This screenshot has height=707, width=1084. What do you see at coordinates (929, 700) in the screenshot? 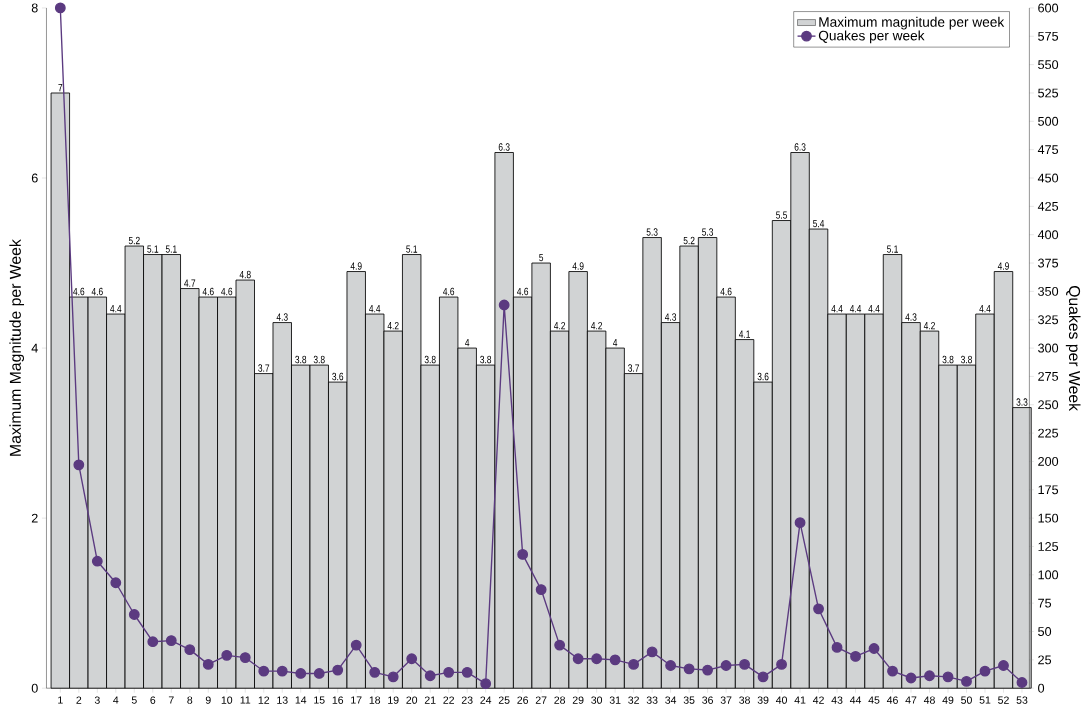
I see `x-tick-label: 48` at bounding box center [929, 700].